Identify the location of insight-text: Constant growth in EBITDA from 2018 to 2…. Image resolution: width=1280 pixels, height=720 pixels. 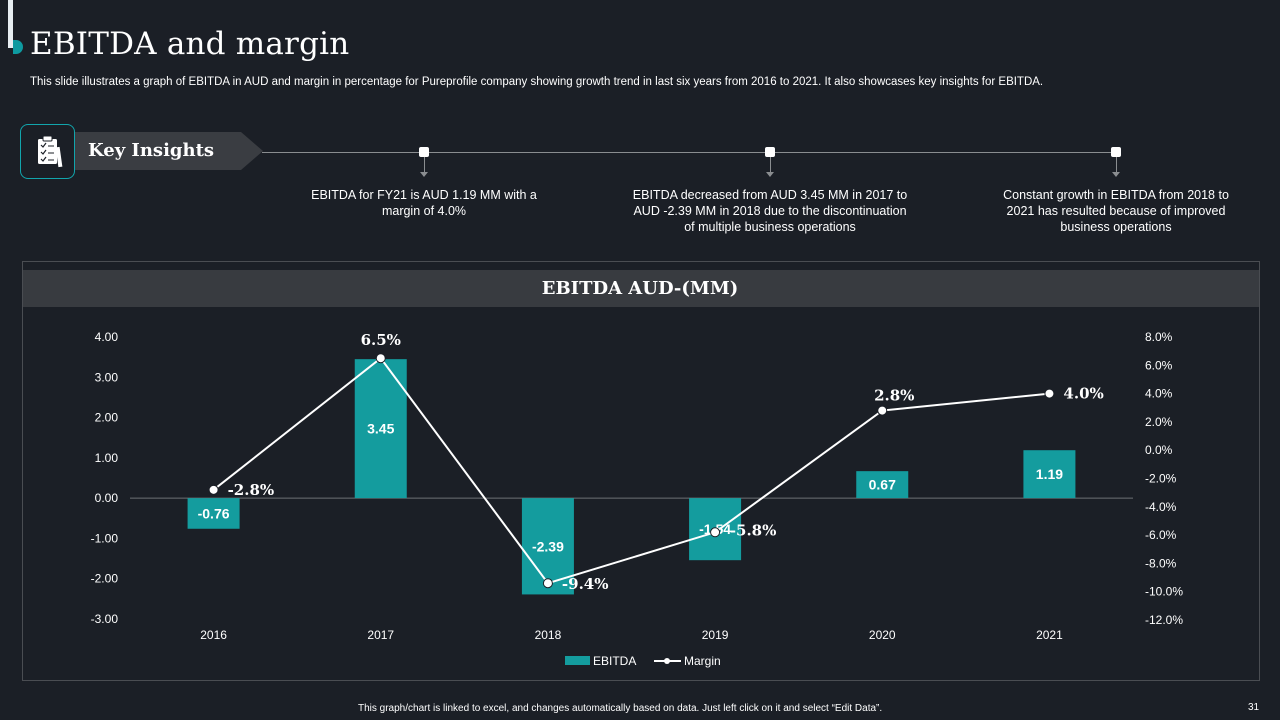
(1116, 211).